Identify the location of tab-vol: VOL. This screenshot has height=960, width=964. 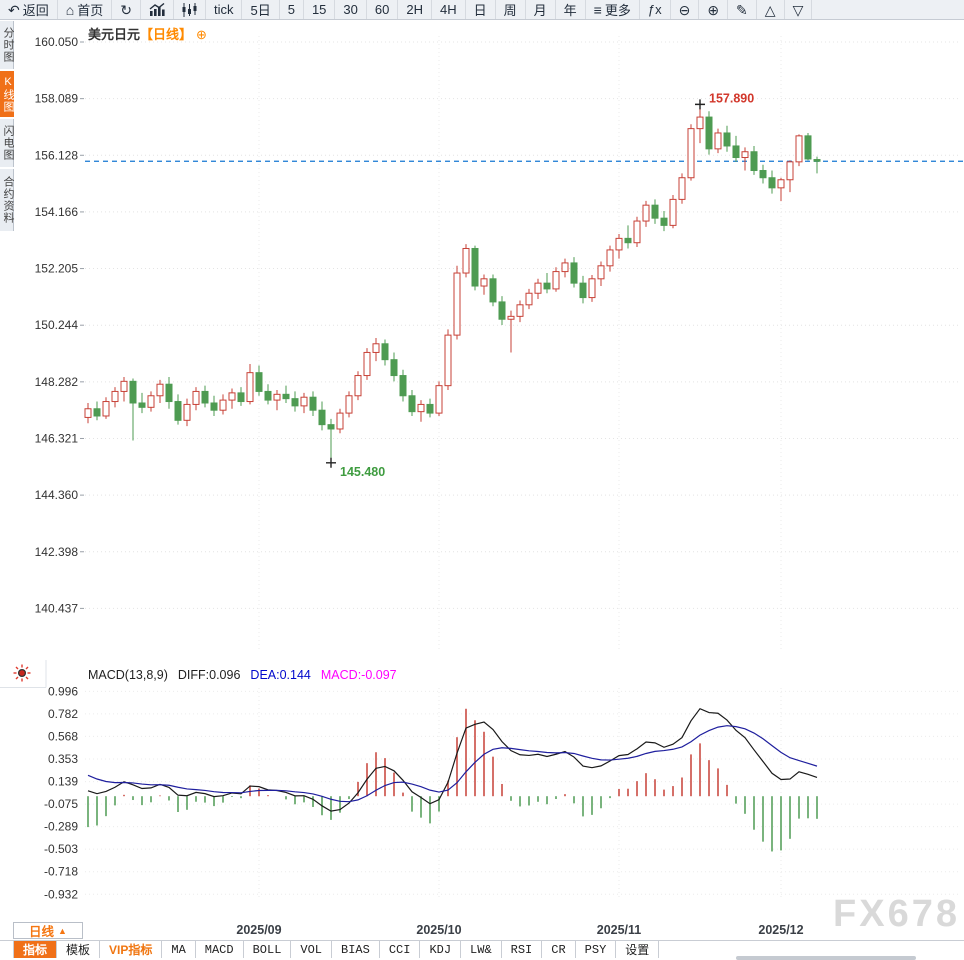
(312, 949).